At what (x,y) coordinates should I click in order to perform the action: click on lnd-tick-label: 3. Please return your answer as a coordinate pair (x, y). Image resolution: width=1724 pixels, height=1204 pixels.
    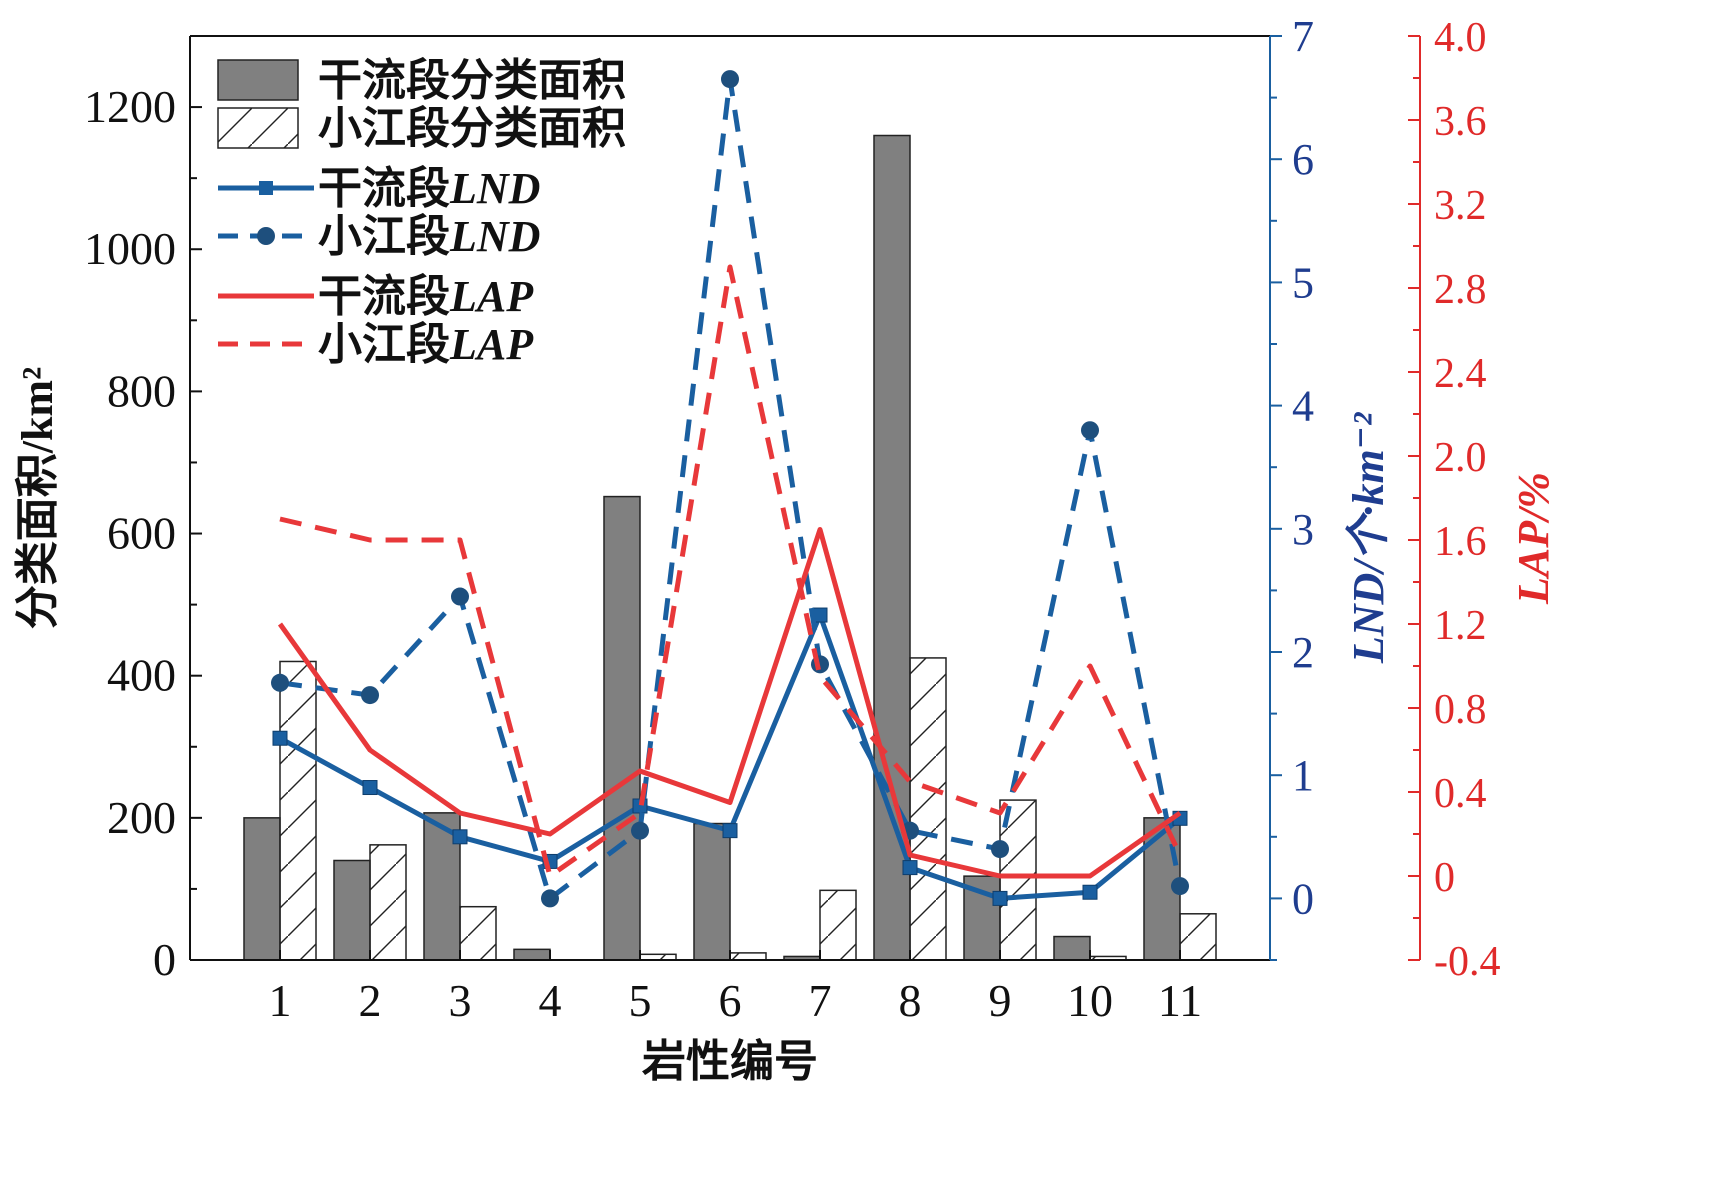
    Looking at the image, I should click on (1303, 529).